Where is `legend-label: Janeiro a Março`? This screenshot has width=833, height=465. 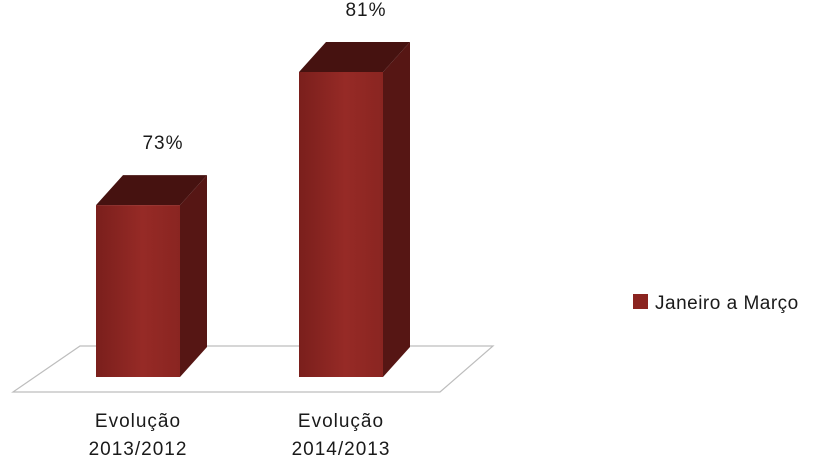 legend-label: Janeiro a Março is located at coordinates (727, 303).